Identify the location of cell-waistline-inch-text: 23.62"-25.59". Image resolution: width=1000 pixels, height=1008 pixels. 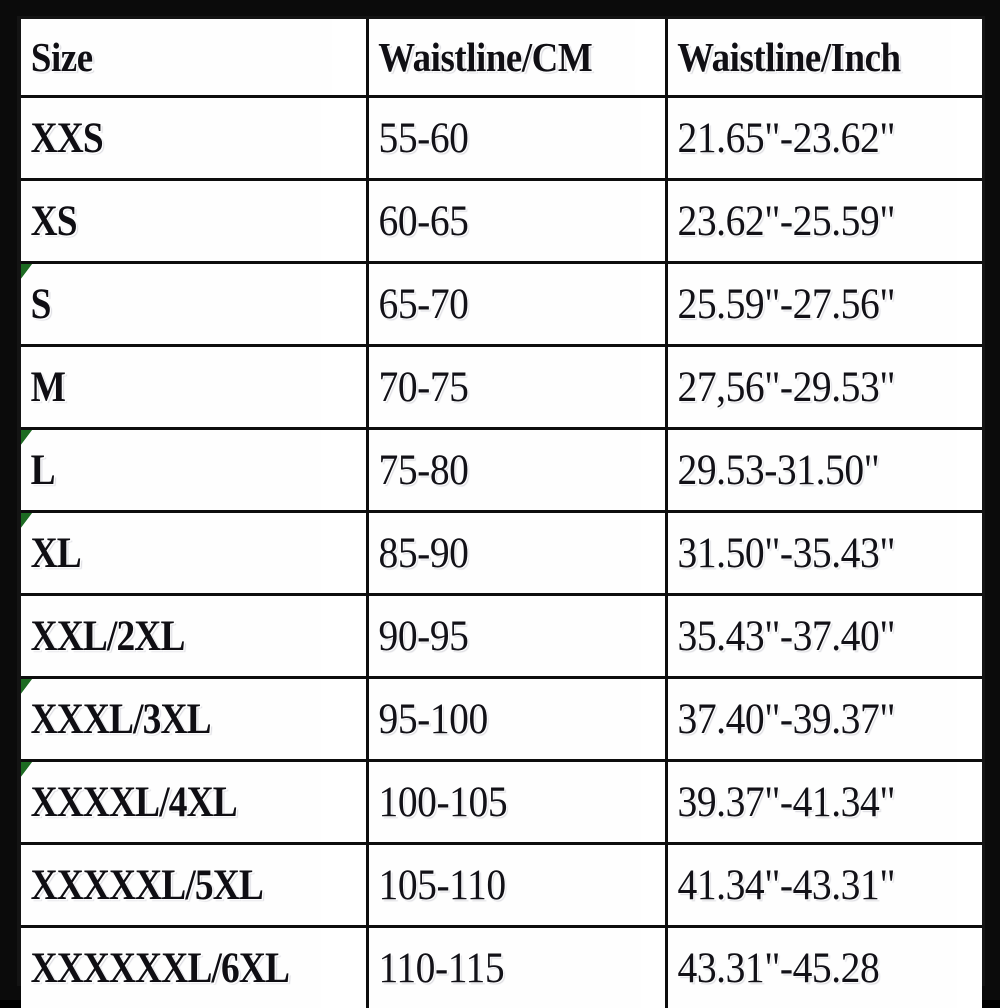
(787, 221).